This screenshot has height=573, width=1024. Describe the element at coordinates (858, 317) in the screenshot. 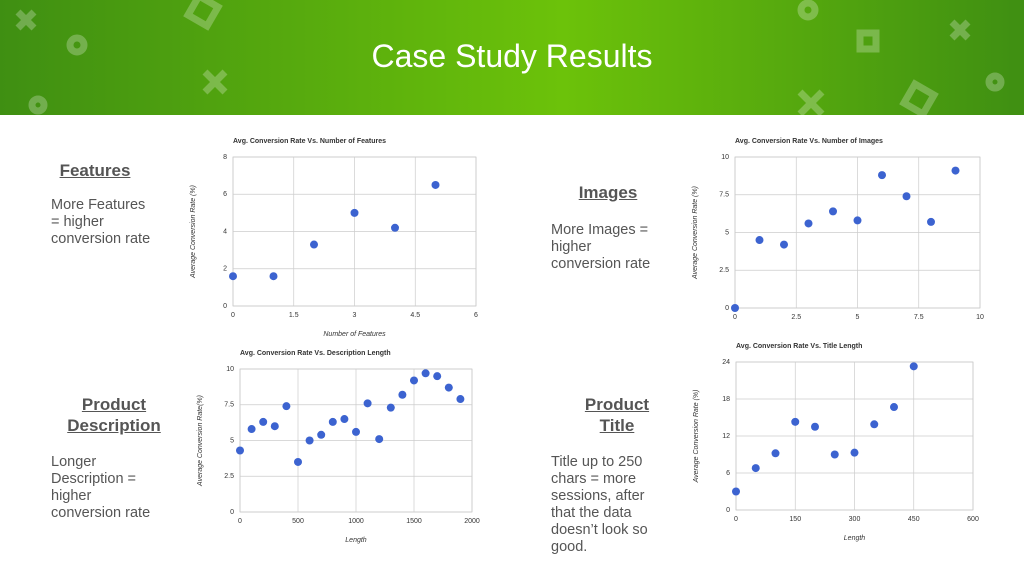

I see `x-tick-label: 5` at that location.